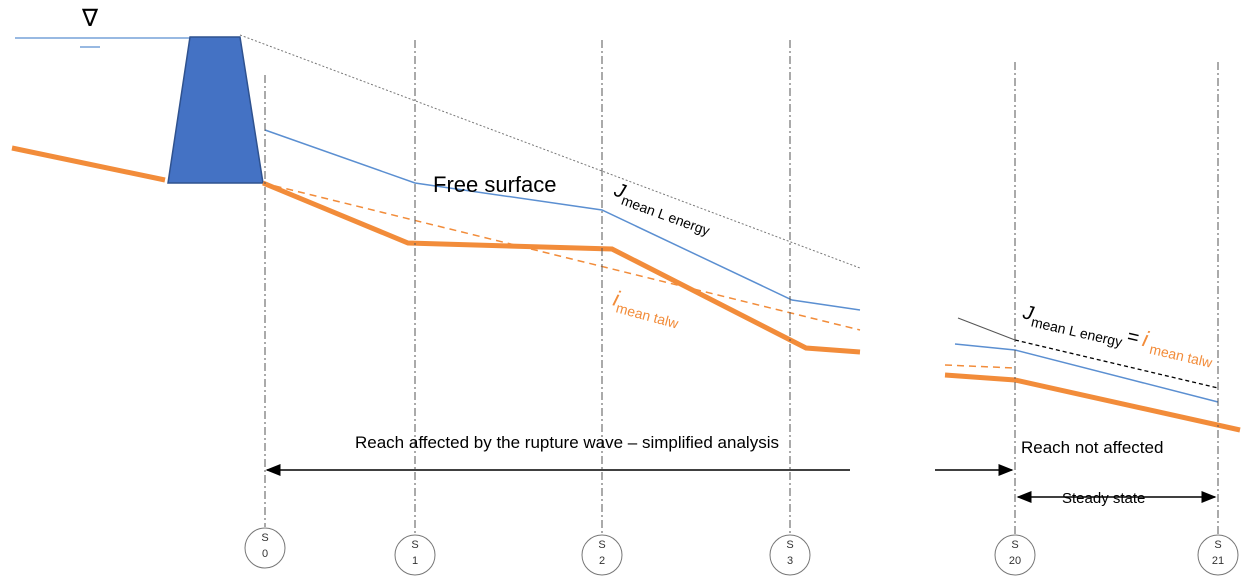 This screenshot has width=1255, height=580. I want to click on section: S3, so click(790, 308).